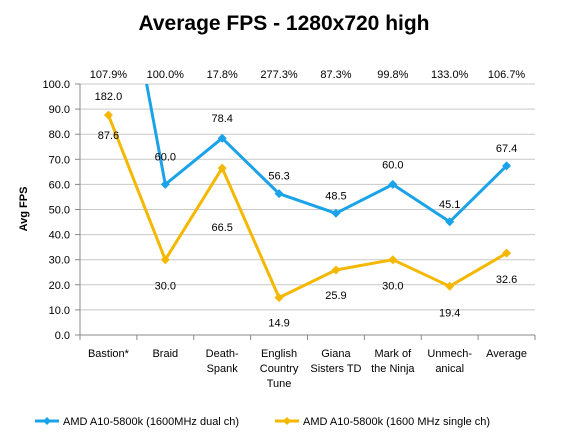 The height and width of the screenshot is (441, 568). Describe the element at coordinates (279, 75) in the screenshot. I see `percent-label: 277.3%` at that location.